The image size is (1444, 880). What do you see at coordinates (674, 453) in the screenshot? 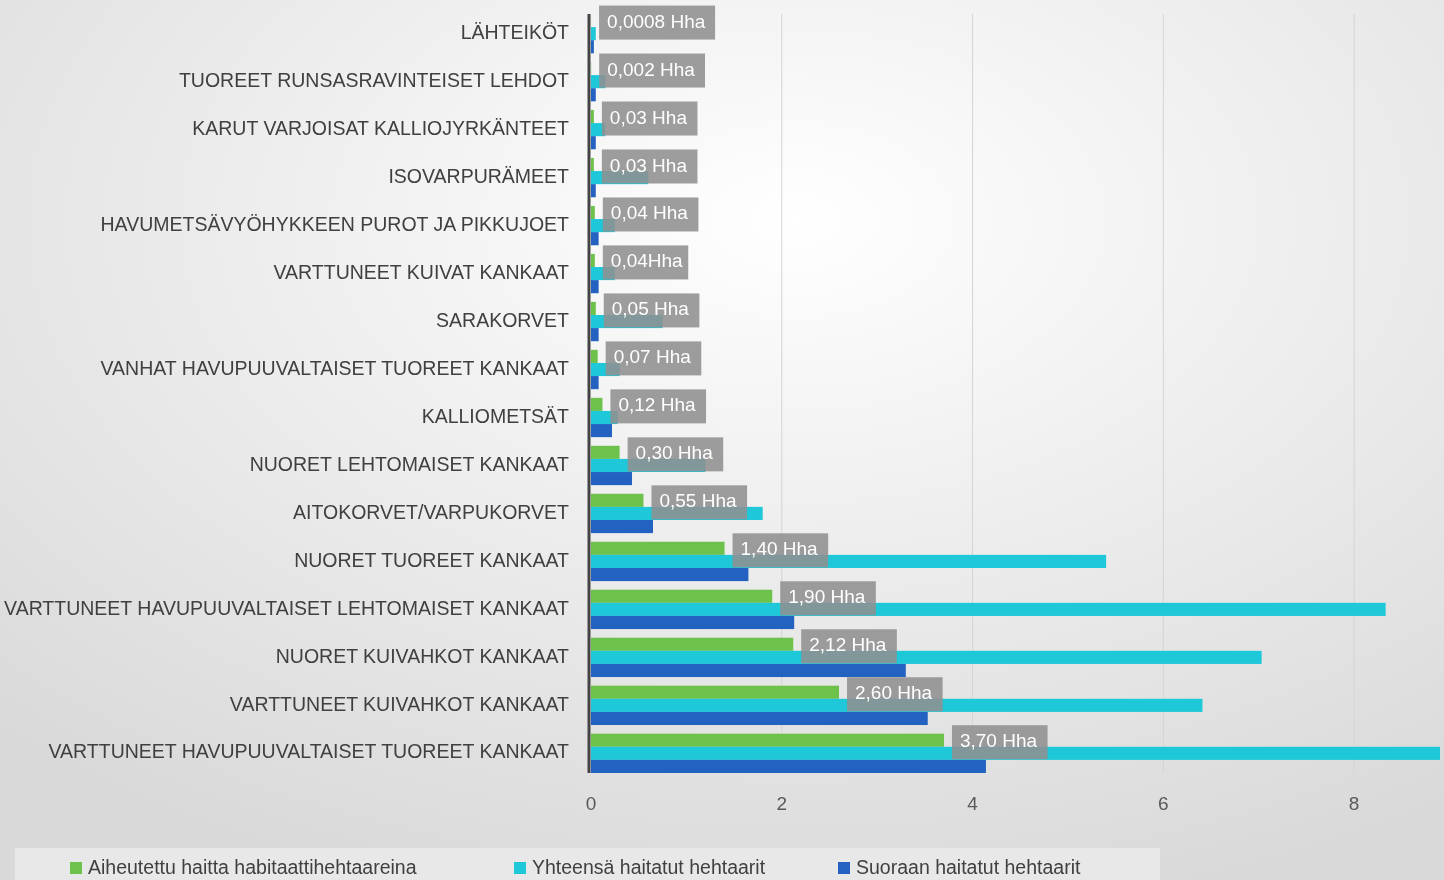
I see `data-label: 0,30 Hha` at bounding box center [674, 453].